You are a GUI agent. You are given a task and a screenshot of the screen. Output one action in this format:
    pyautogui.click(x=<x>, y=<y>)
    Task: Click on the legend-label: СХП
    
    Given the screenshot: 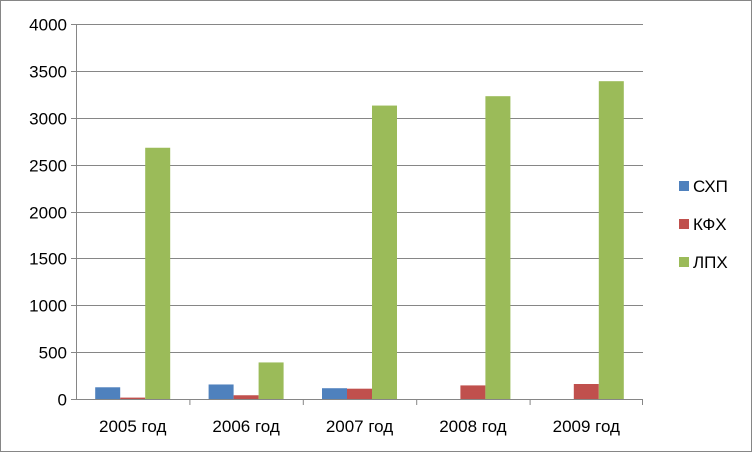 What is the action you would take?
    pyautogui.click(x=710, y=186)
    